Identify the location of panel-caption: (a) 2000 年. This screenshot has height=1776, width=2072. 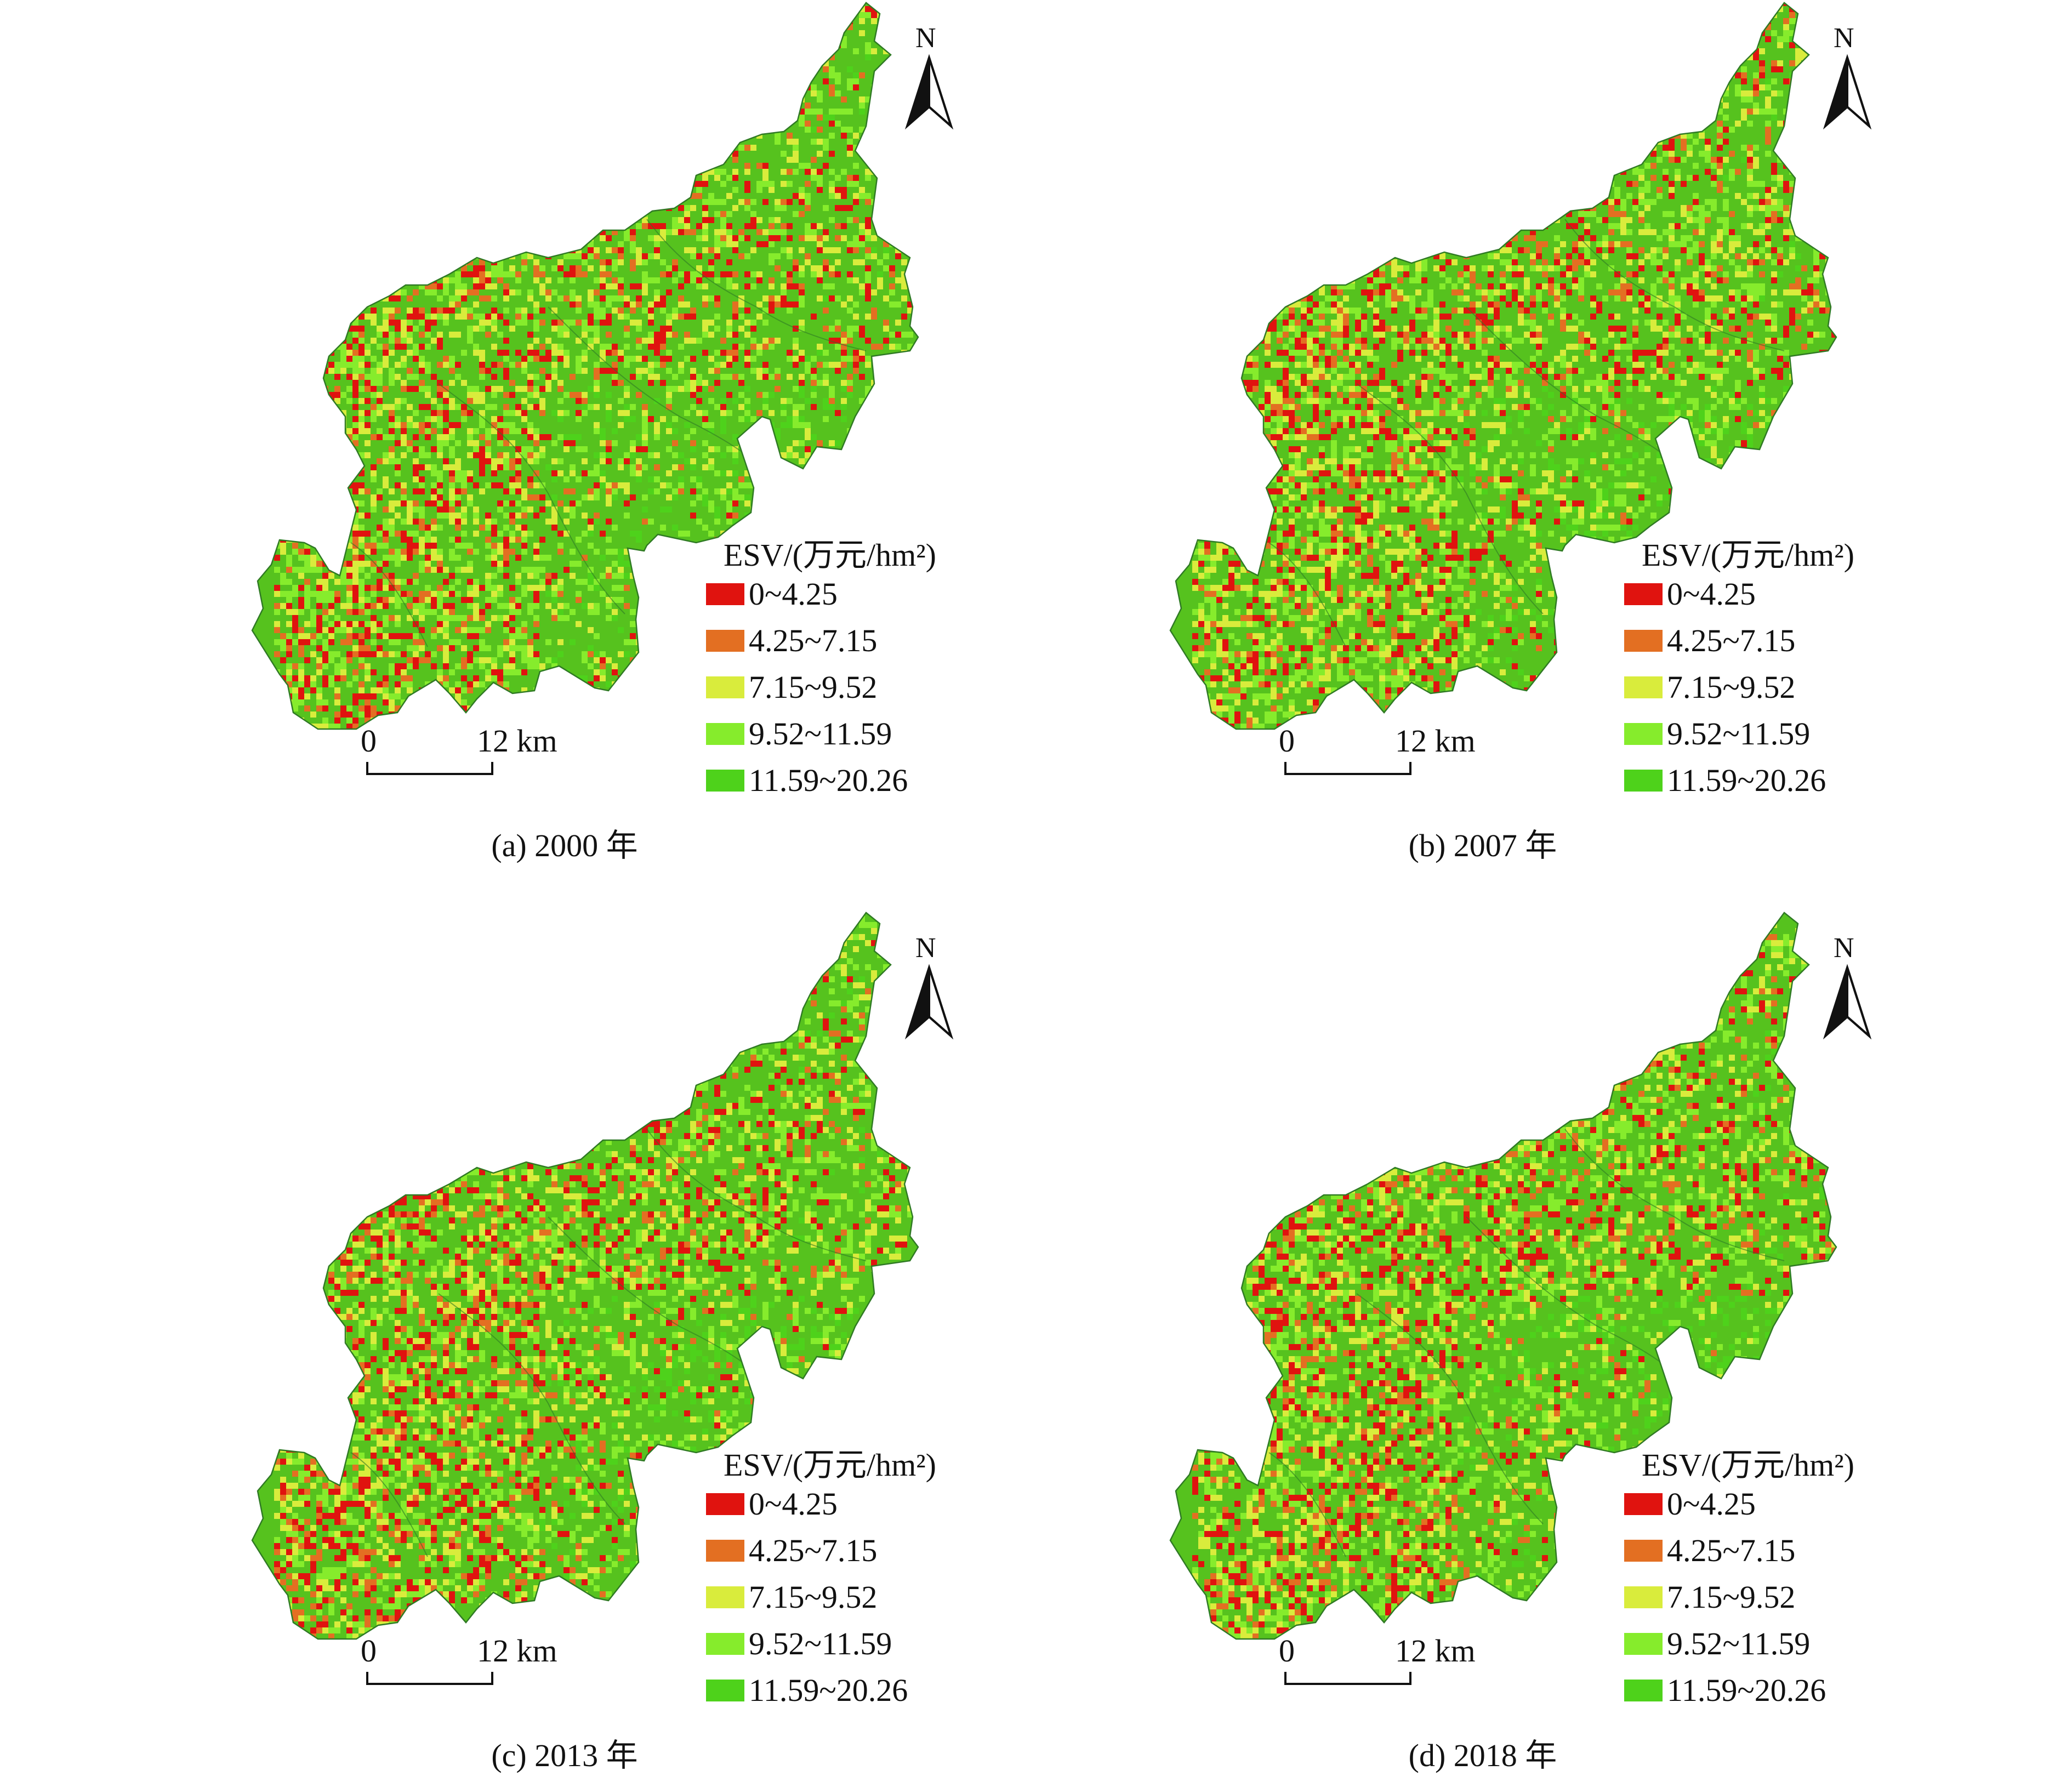
(565, 843).